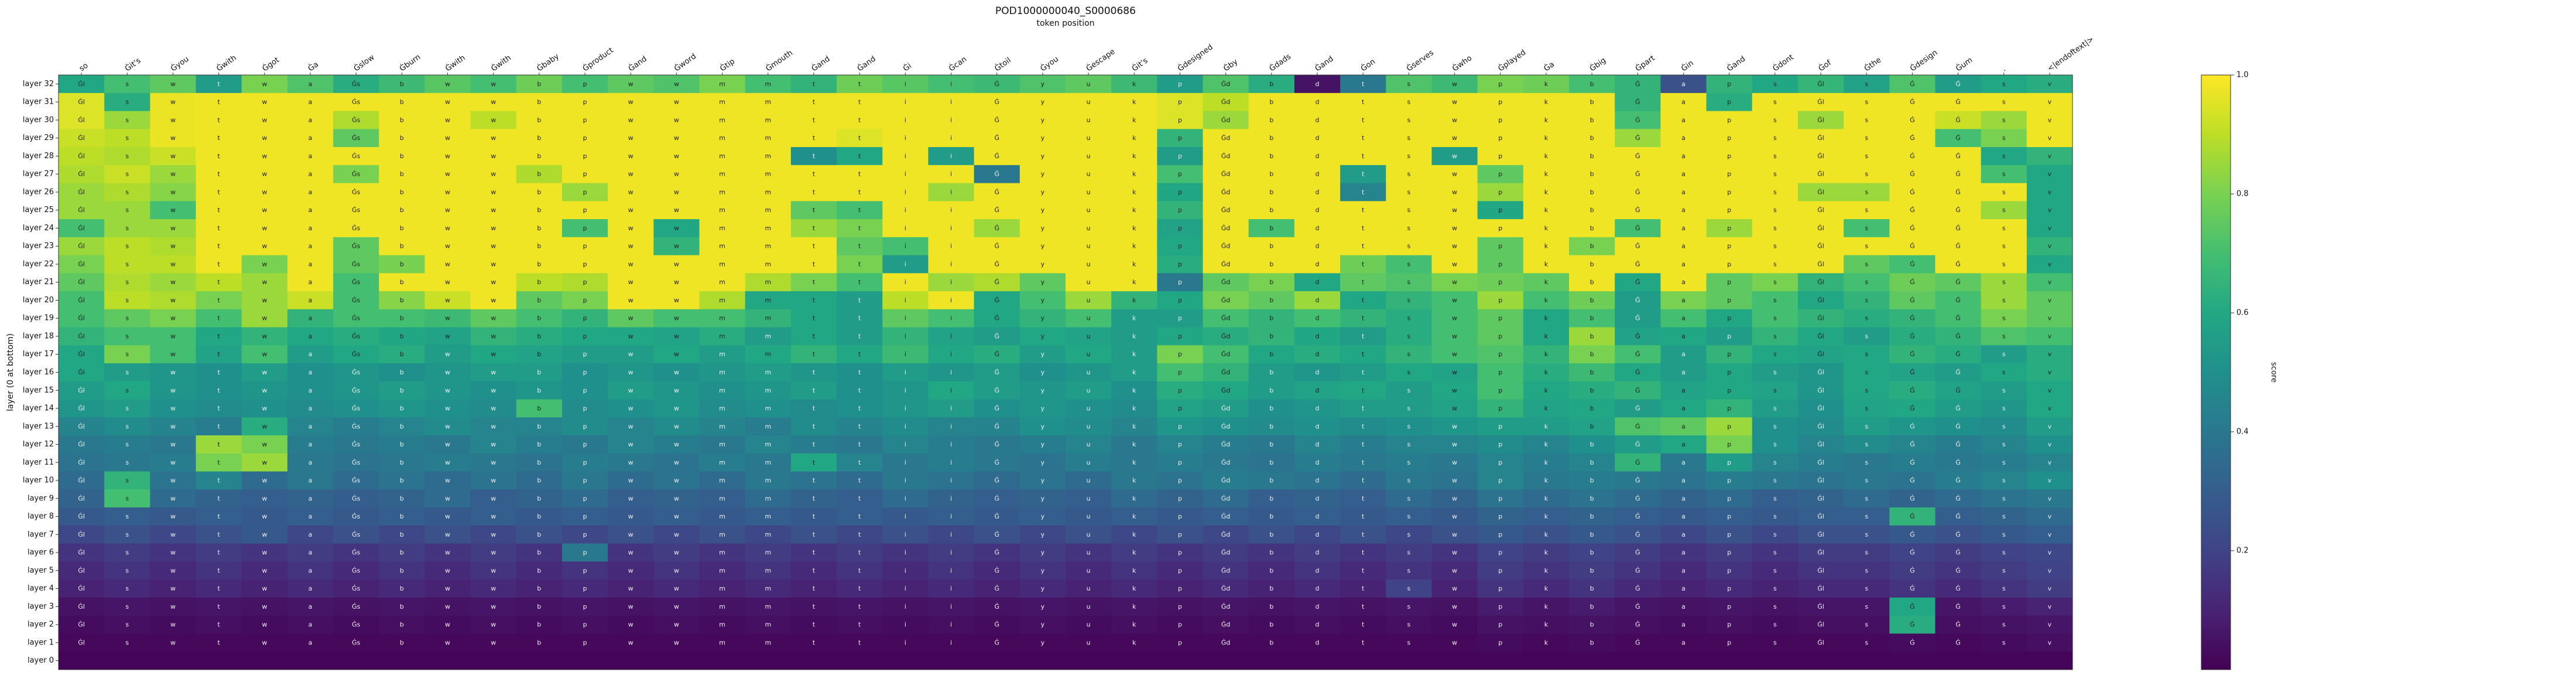  What do you see at coordinates (2216, 372) in the screenshot?
I see `colorbar` at bounding box center [2216, 372].